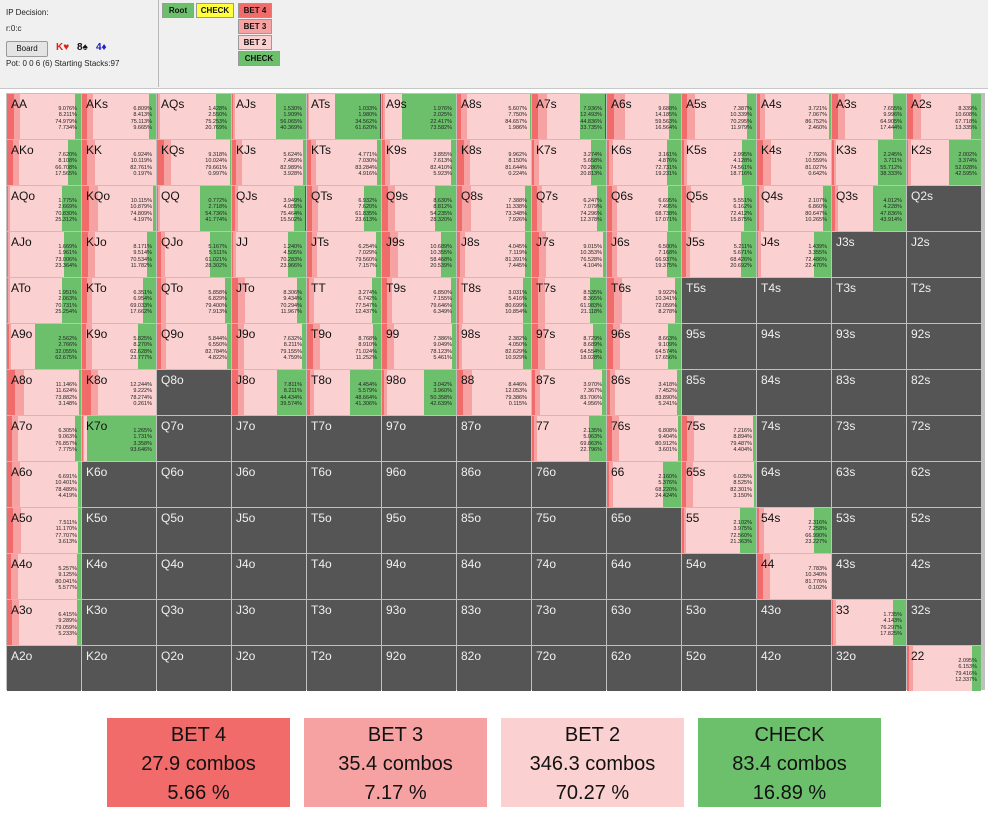 The width and height of the screenshot is (988, 819). Describe the element at coordinates (419, 208) in the screenshot. I see `hand-cell-Q9s: 8.630% 8.812% 54.235% 28.320% Q9s` at that location.